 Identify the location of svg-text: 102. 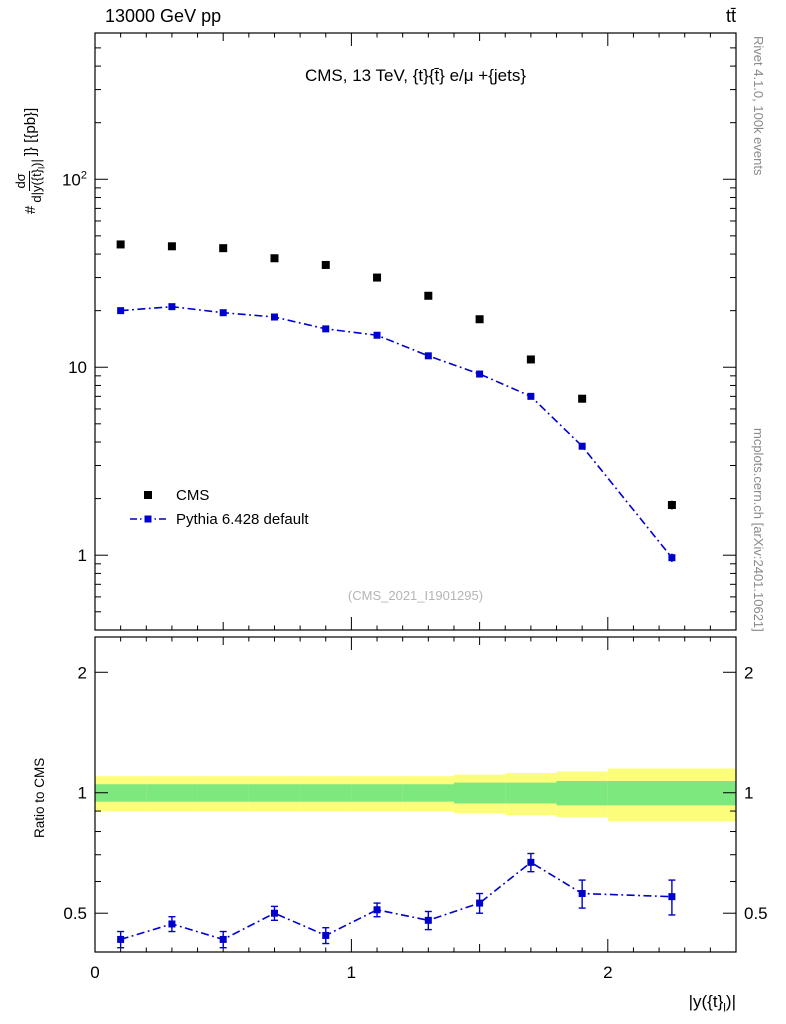
(74, 179).